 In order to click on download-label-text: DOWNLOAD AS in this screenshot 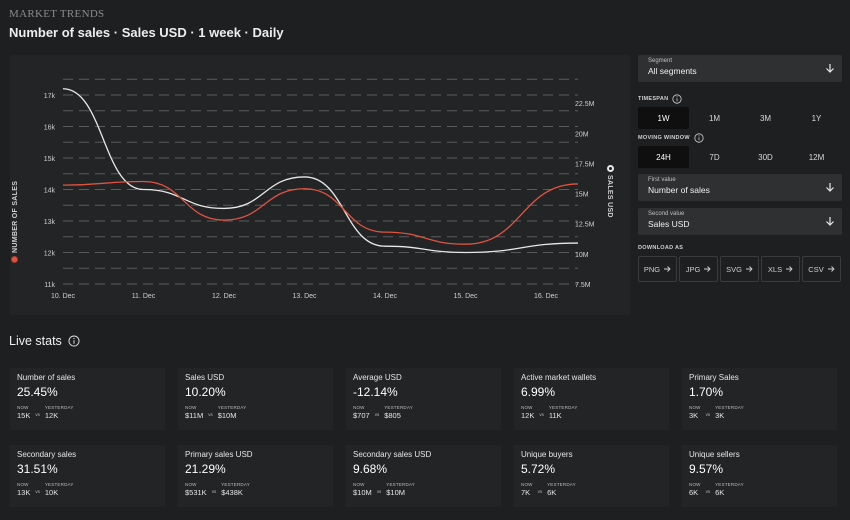, I will do `click(661, 248)`.